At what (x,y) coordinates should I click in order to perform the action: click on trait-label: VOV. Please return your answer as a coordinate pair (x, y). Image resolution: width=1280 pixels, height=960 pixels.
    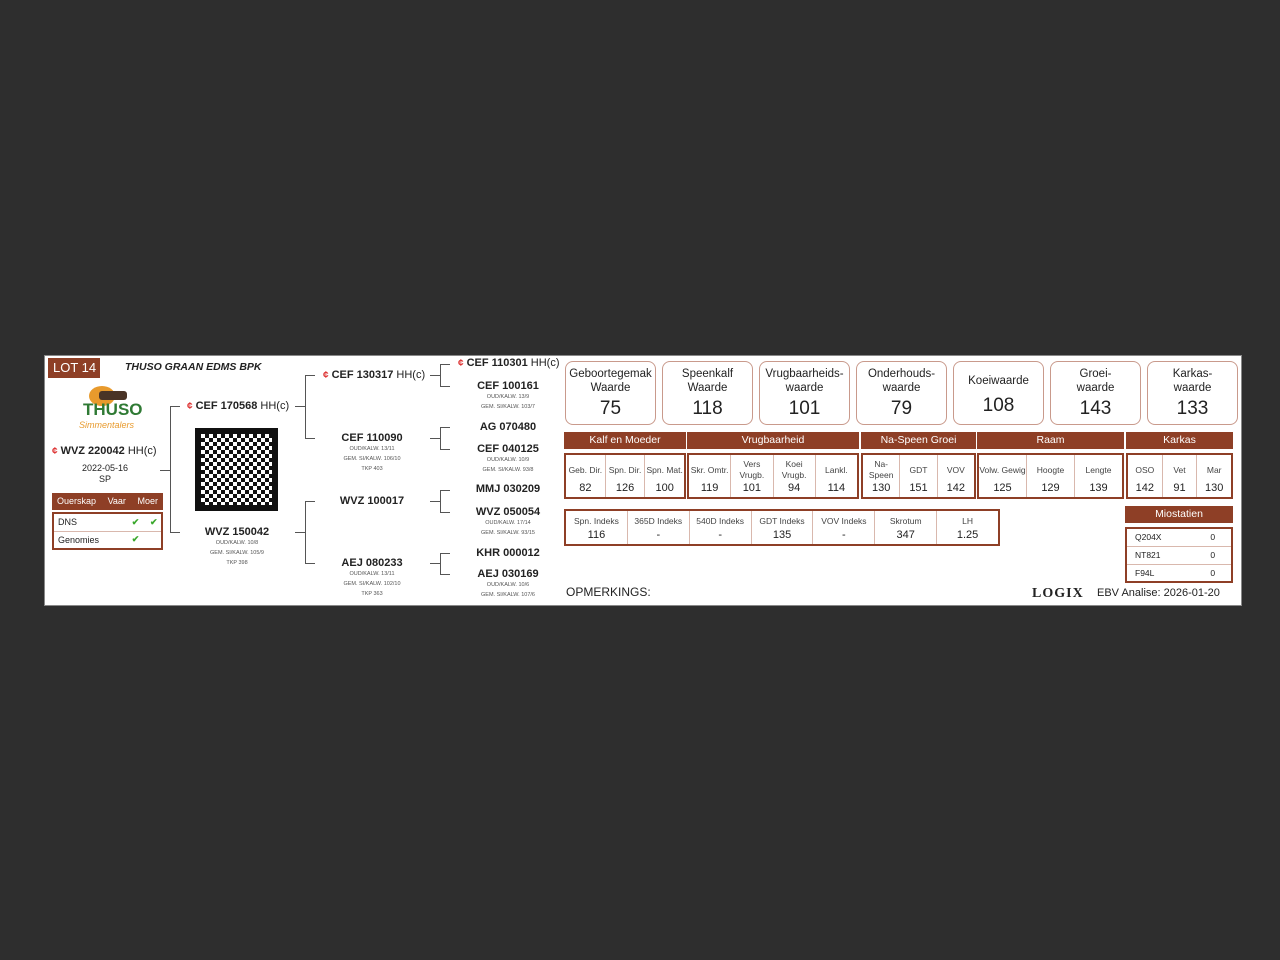
    Looking at the image, I should click on (955, 469).